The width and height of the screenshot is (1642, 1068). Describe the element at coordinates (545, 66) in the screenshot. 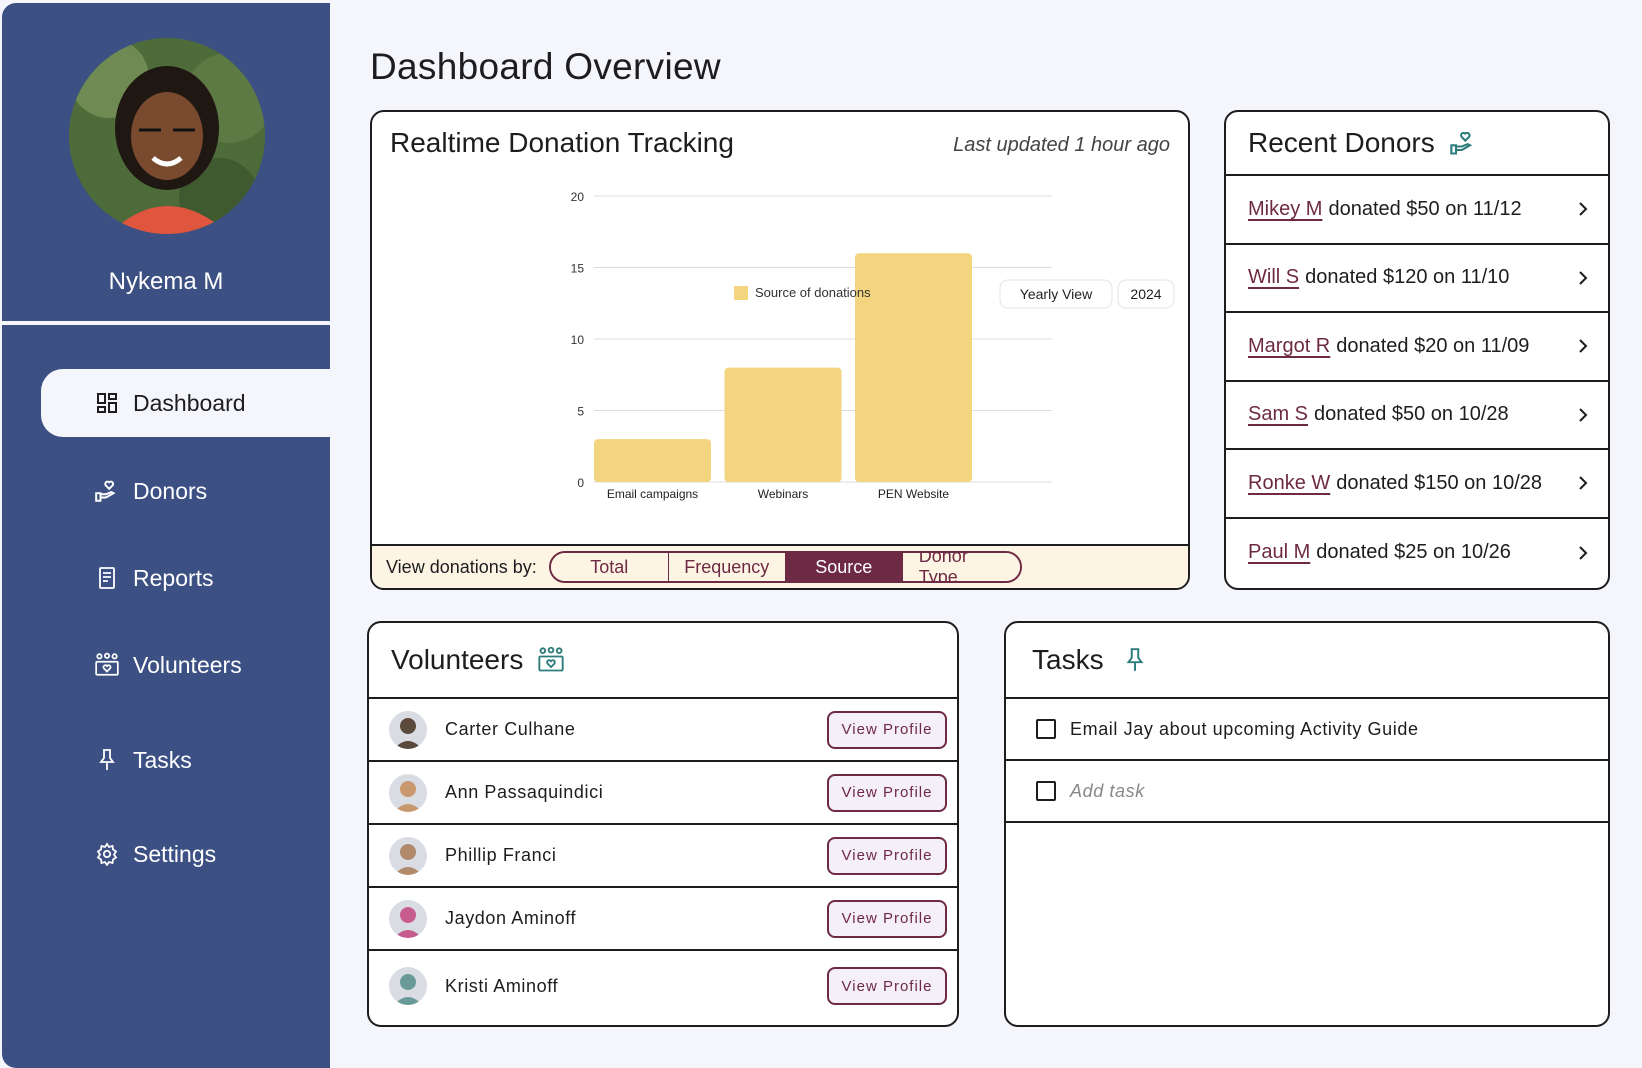

I see `page-title: Dashboard Overview` at that location.